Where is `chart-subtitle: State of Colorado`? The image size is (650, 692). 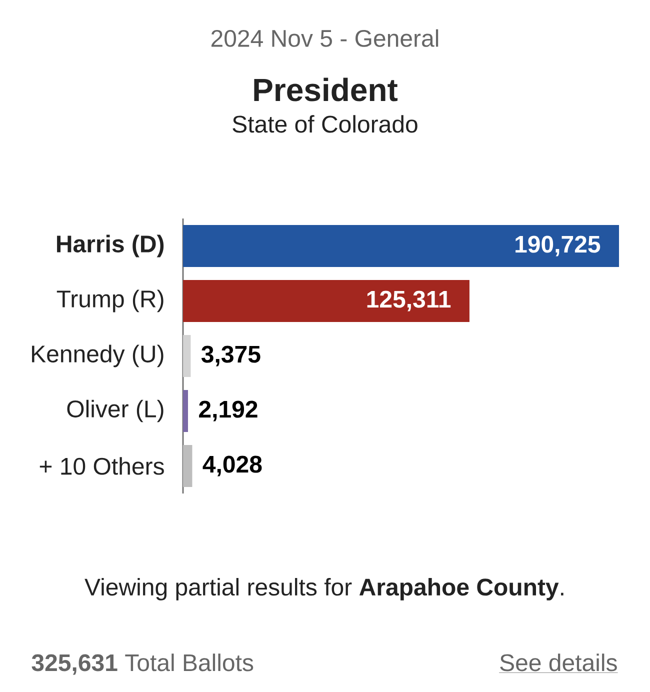 chart-subtitle: State of Colorado is located at coordinates (325, 124).